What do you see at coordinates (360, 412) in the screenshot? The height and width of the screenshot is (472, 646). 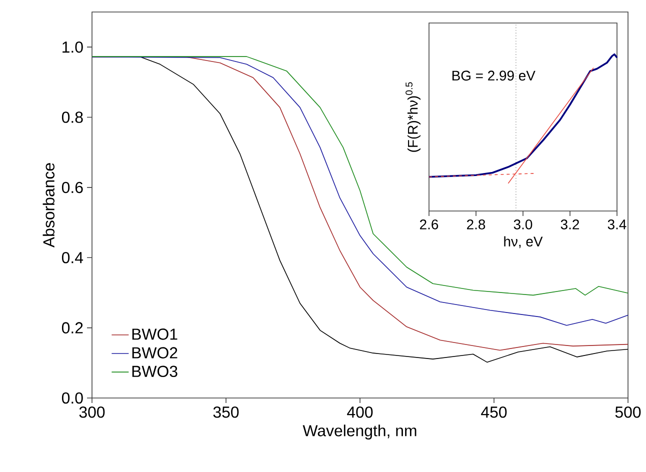 I see `x-tick-label: 400` at bounding box center [360, 412].